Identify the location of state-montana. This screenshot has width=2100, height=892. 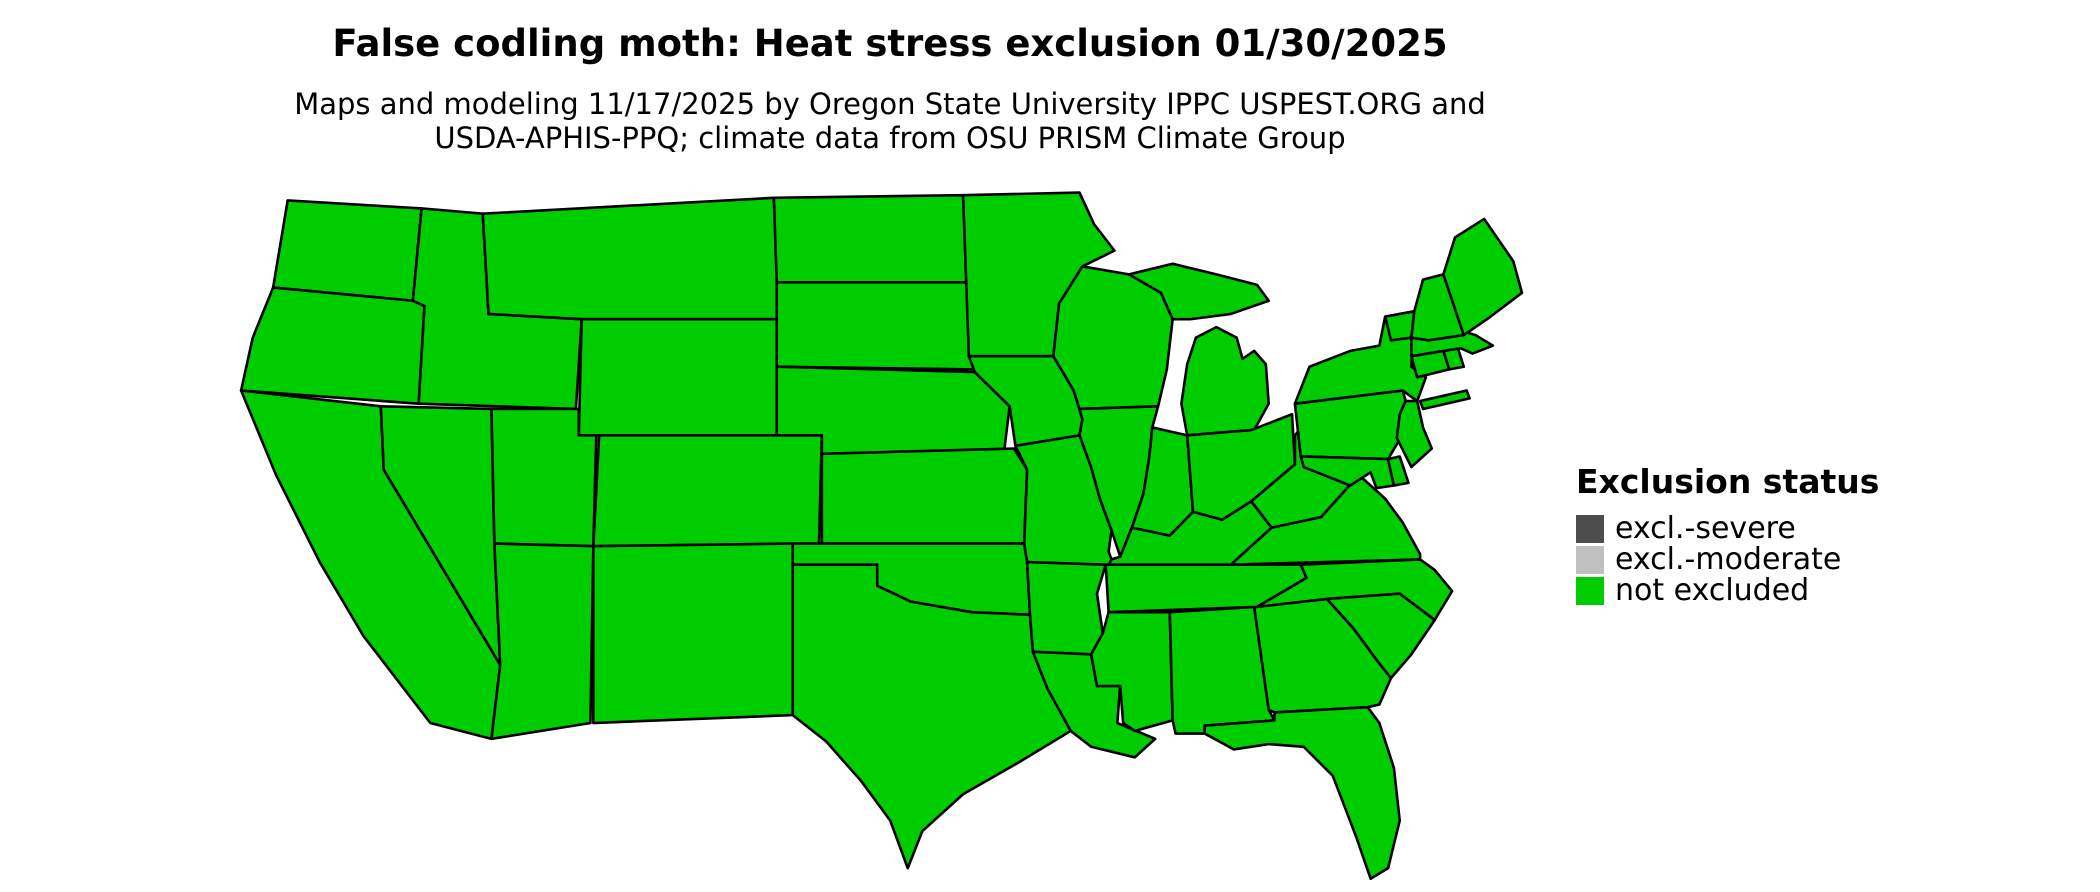
(631, 258).